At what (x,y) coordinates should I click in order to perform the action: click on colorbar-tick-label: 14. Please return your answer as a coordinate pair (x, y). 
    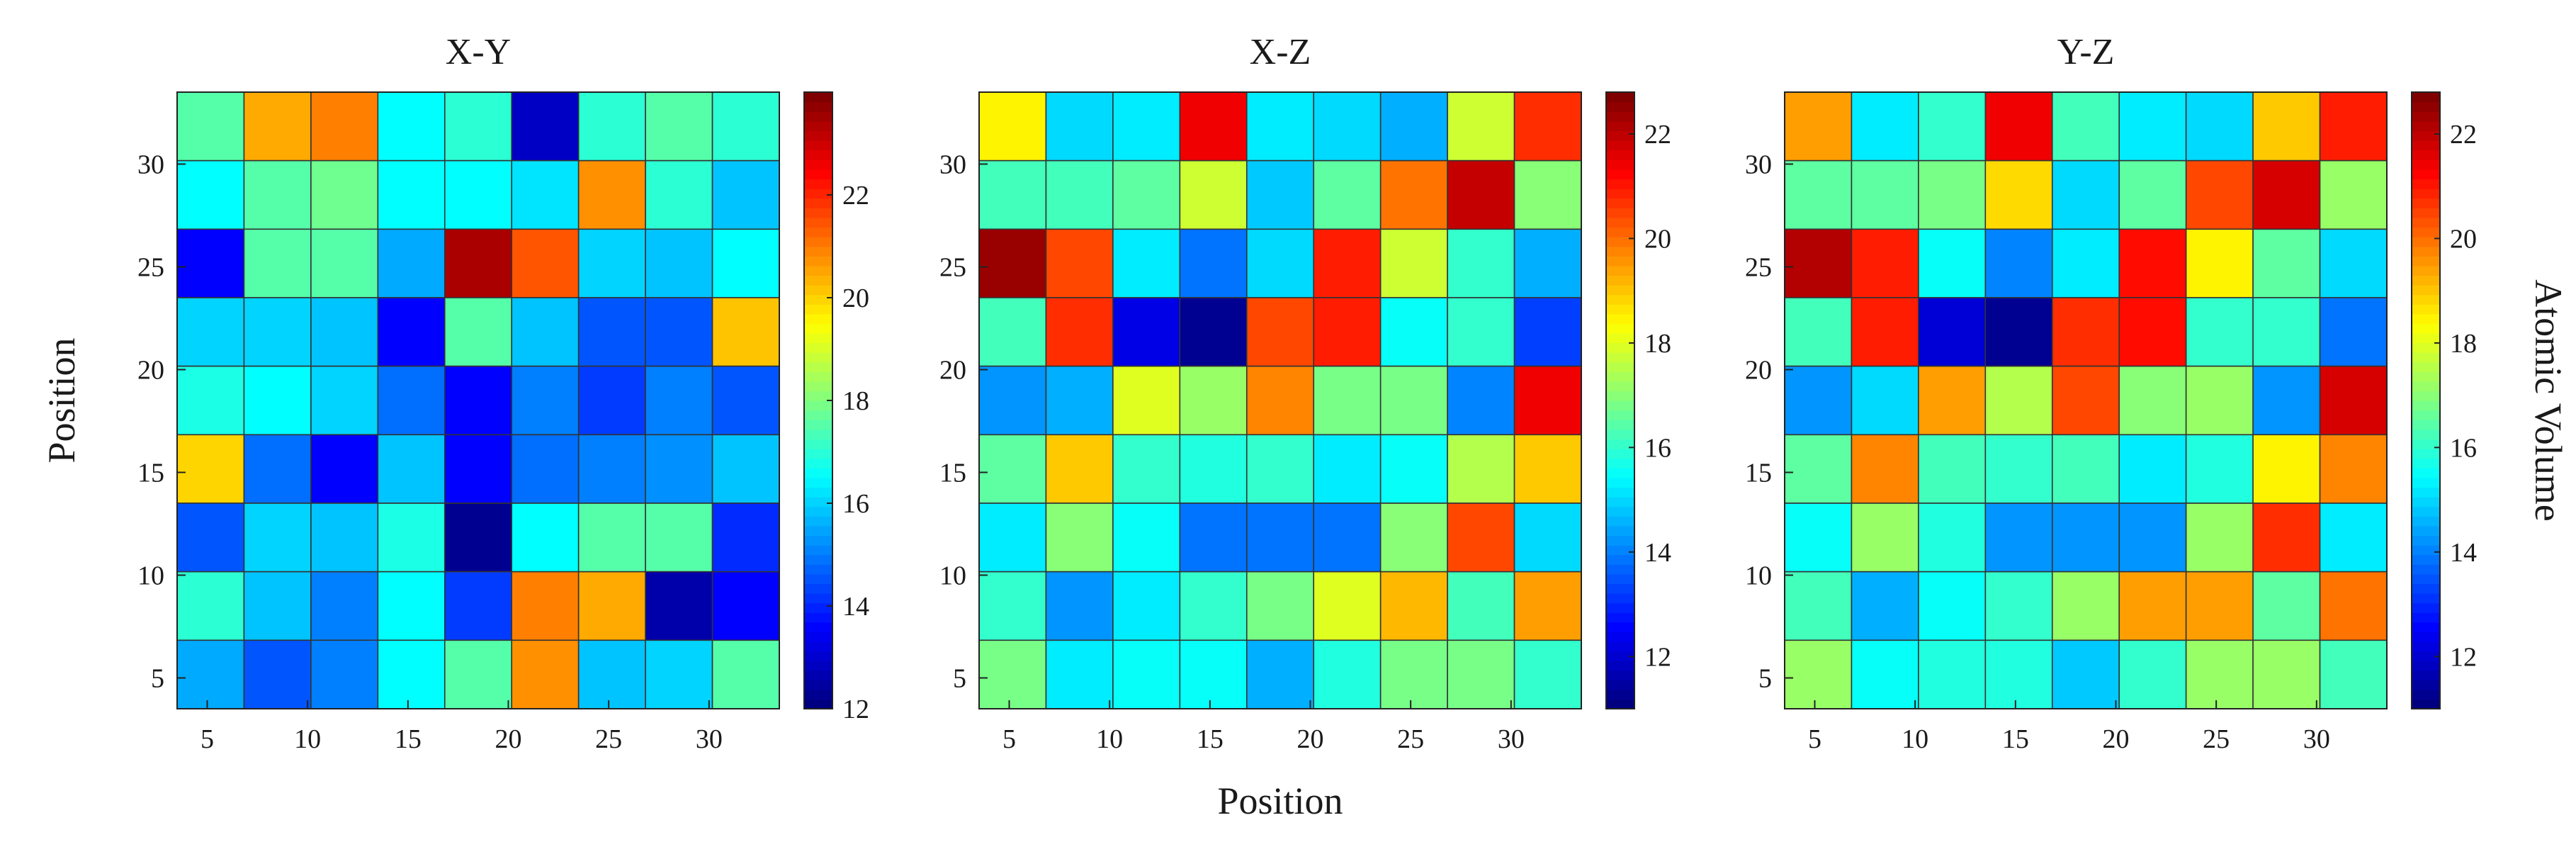
    Looking at the image, I should click on (855, 607).